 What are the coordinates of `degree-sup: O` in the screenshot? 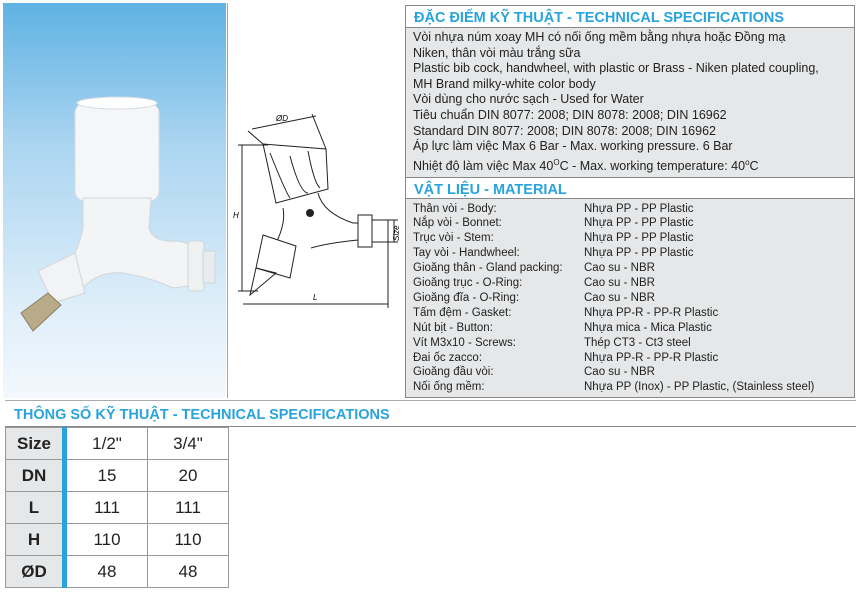 It's located at (556, 162).